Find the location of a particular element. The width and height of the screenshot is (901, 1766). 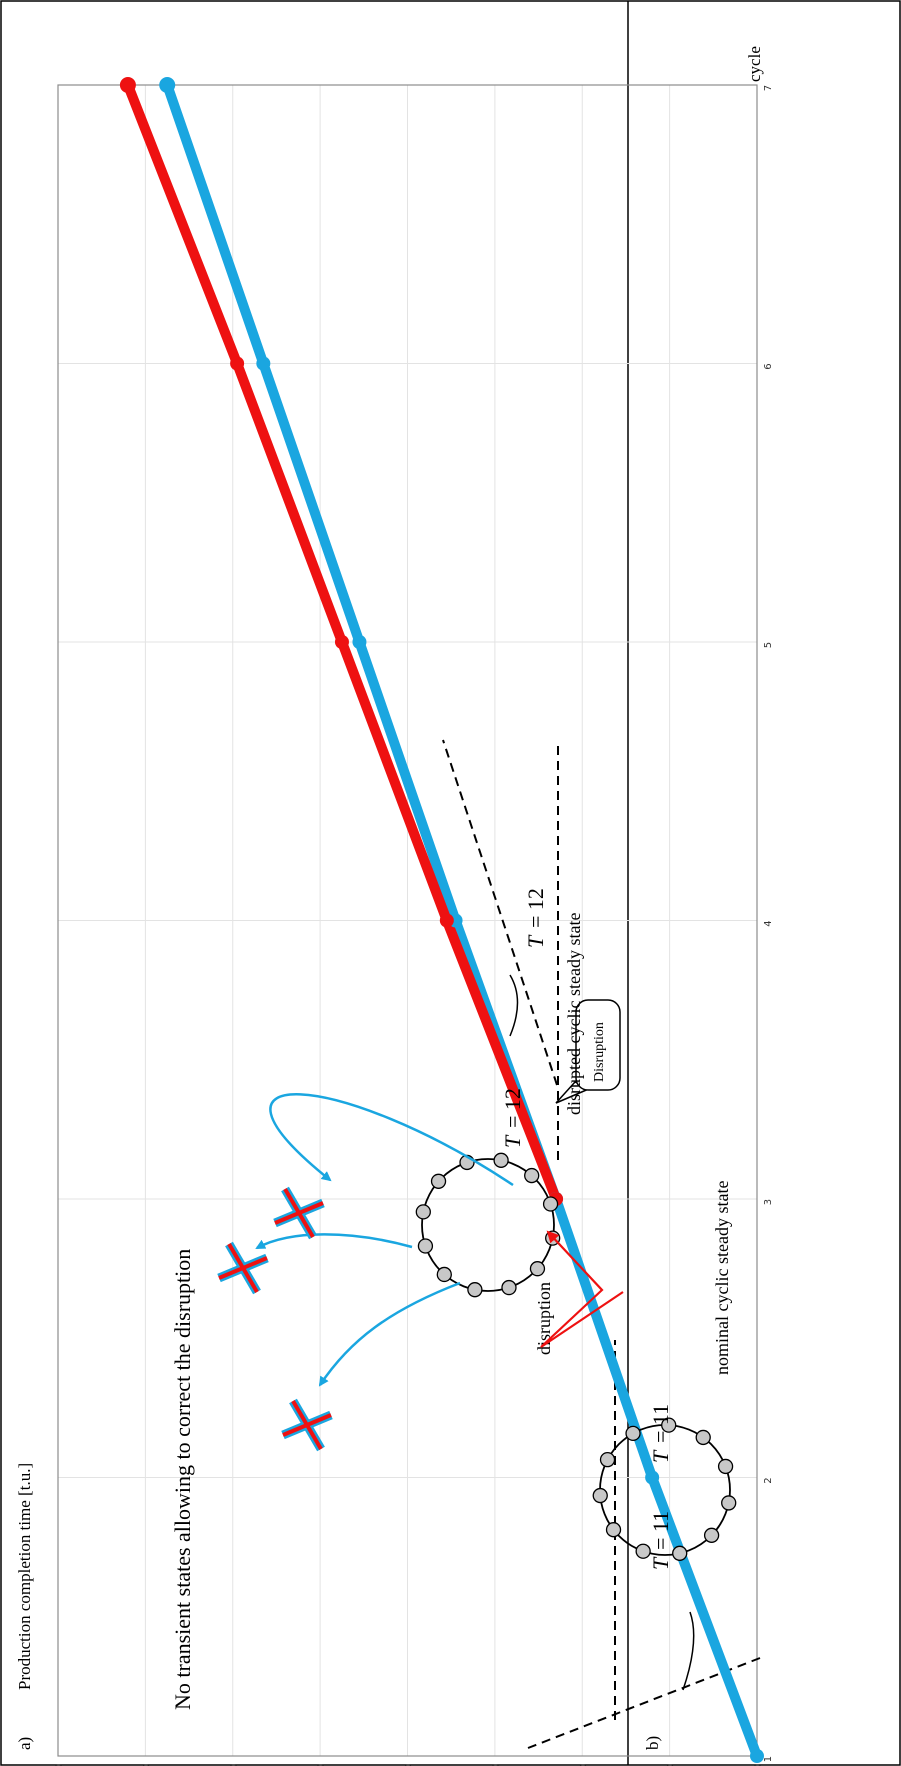

guide-slope-high is located at coordinates (500, 912).